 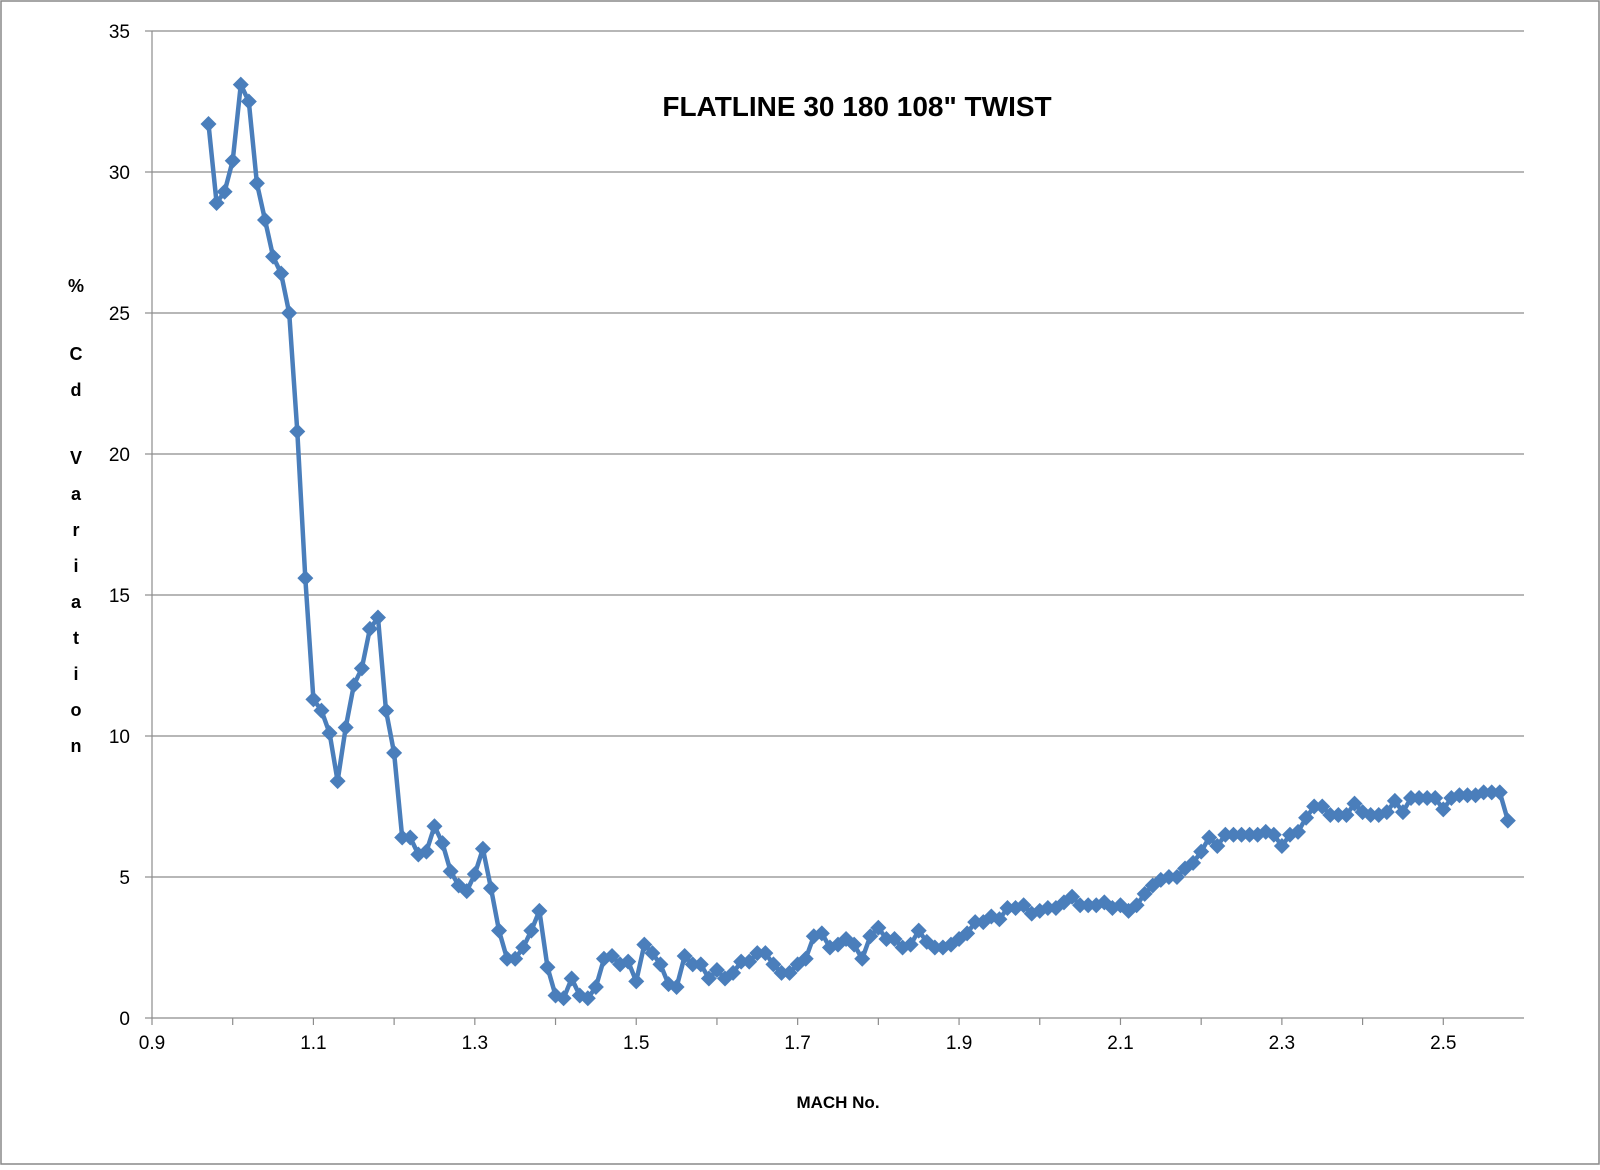 I want to click on y-axis-title-char: i, so click(x=75, y=566).